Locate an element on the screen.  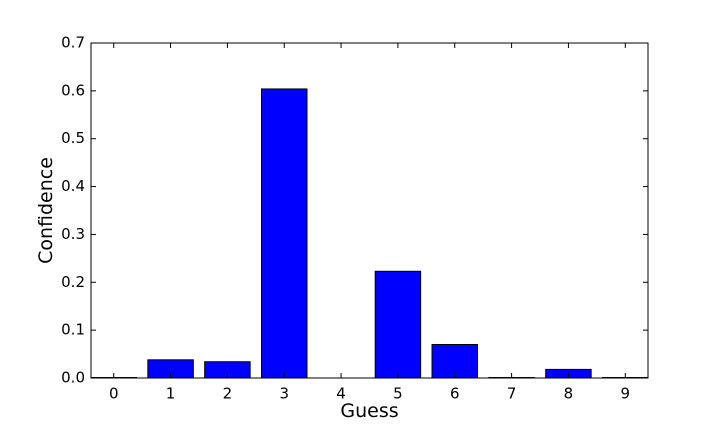
x-tick-label: 1 is located at coordinates (171, 394).